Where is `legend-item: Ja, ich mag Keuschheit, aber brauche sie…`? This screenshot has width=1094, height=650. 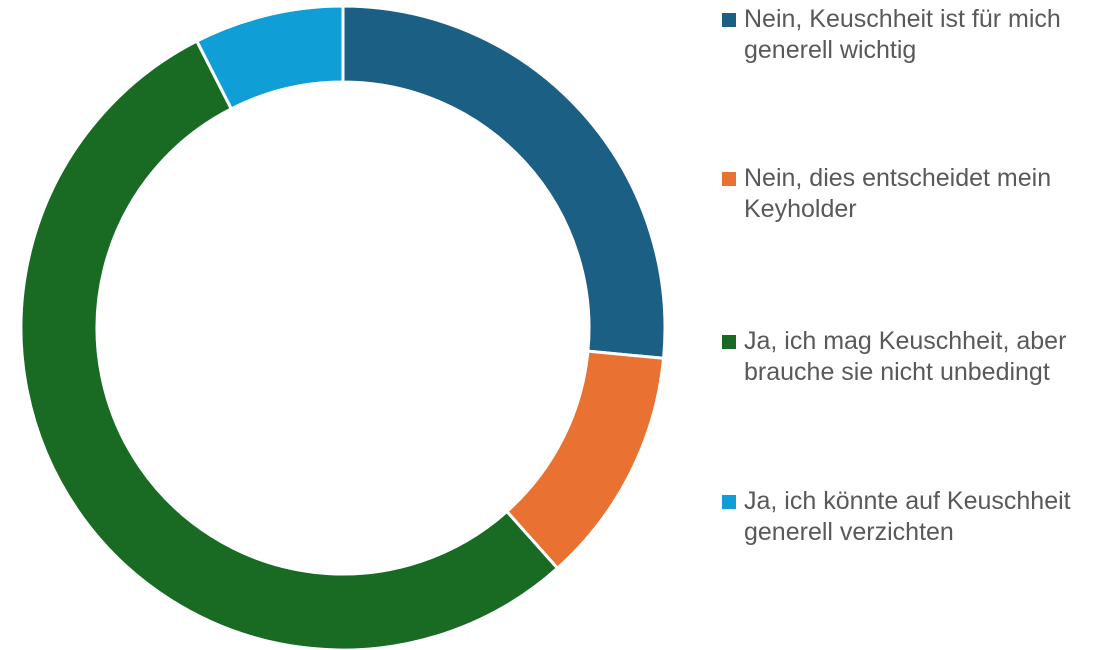
legend-item: Ja, ich mag Keuschheit, aber brauche sie… is located at coordinates (897, 357).